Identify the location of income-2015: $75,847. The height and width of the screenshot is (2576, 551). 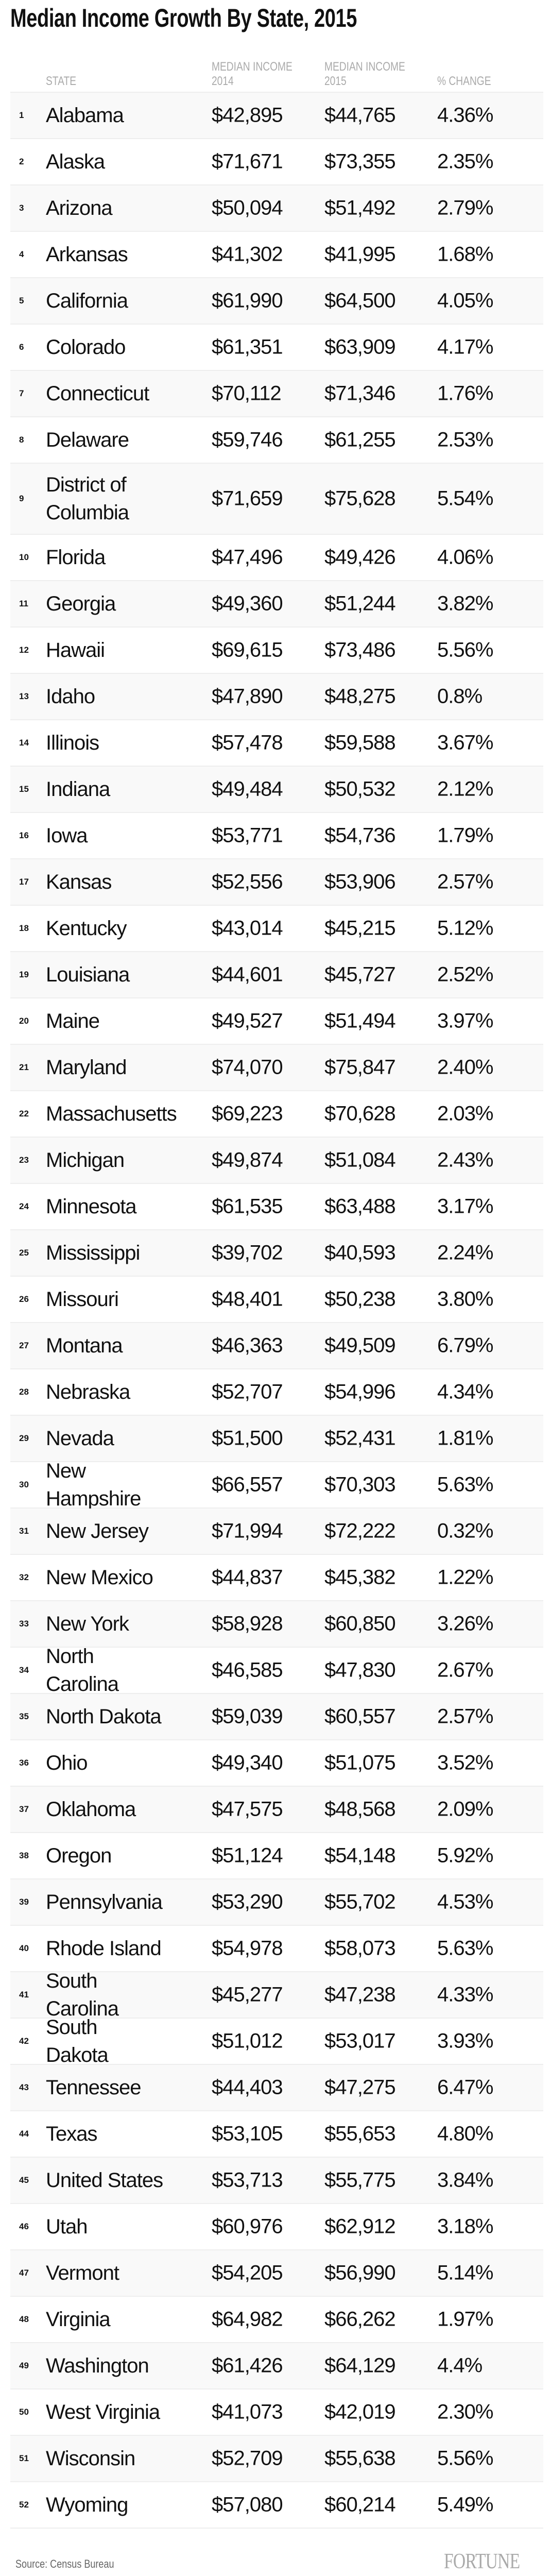
(360, 1067).